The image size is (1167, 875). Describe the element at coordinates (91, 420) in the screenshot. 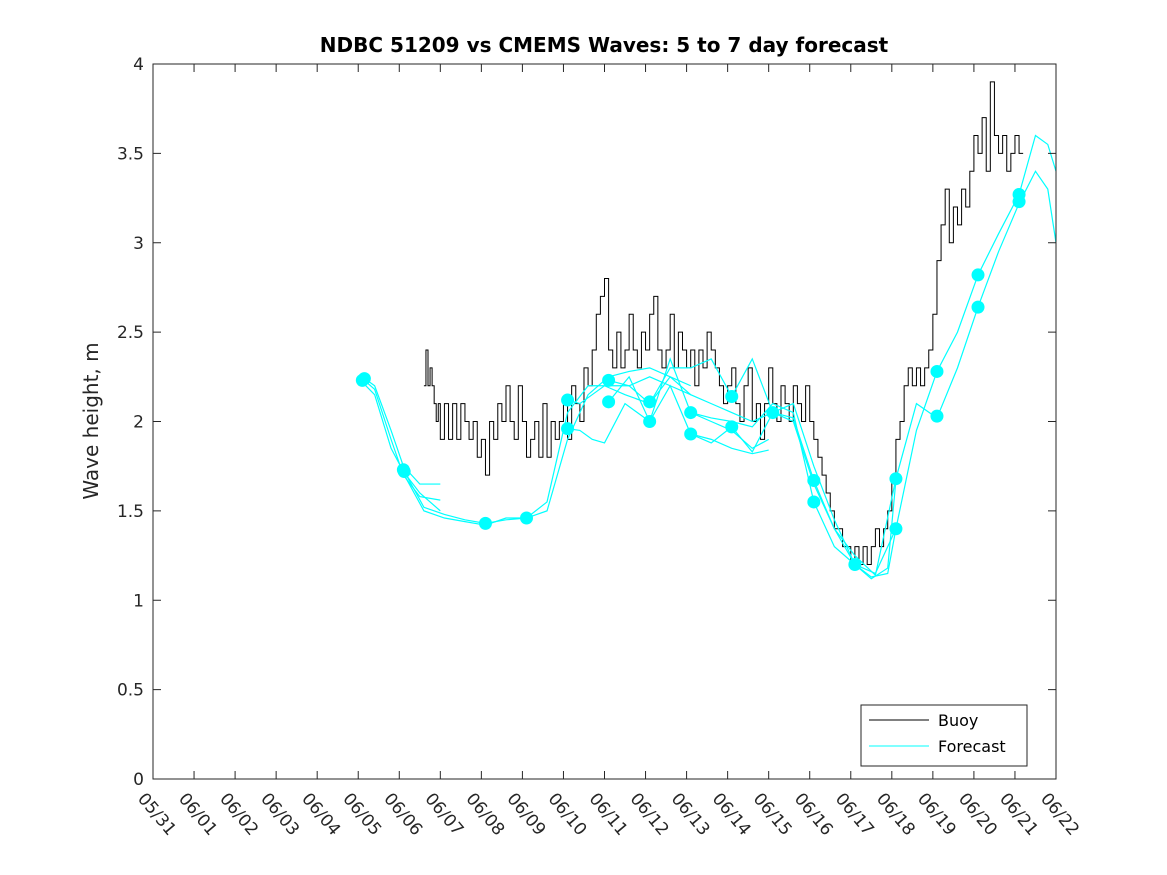

I see `y-axis-label: Wave height, m` at that location.